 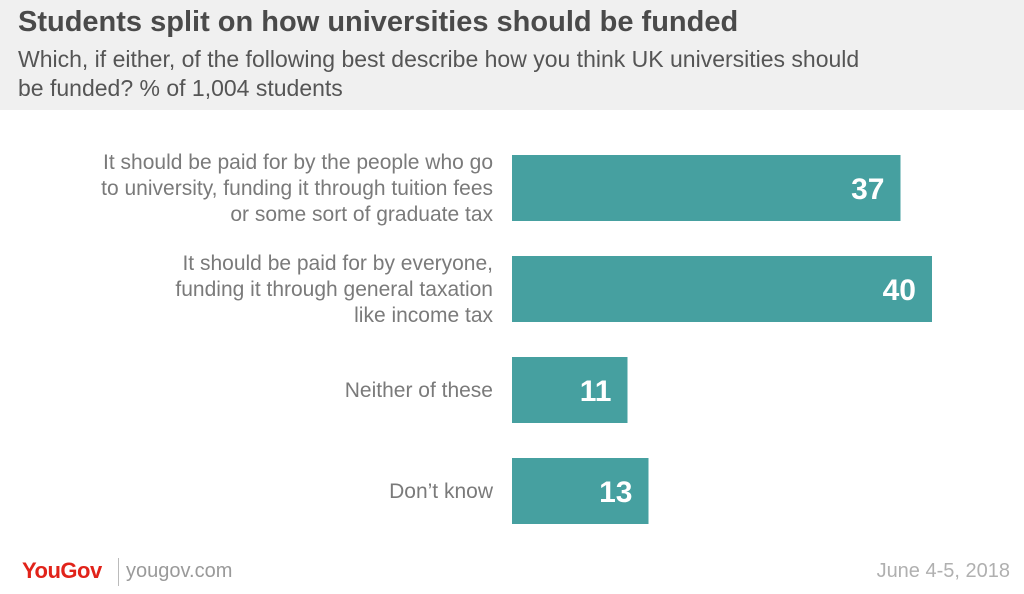 What do you see at coordinates (423, 315) in the screenshot?
I see `category-label-2-line-3: like income tax` at bounding box center [423, 315].